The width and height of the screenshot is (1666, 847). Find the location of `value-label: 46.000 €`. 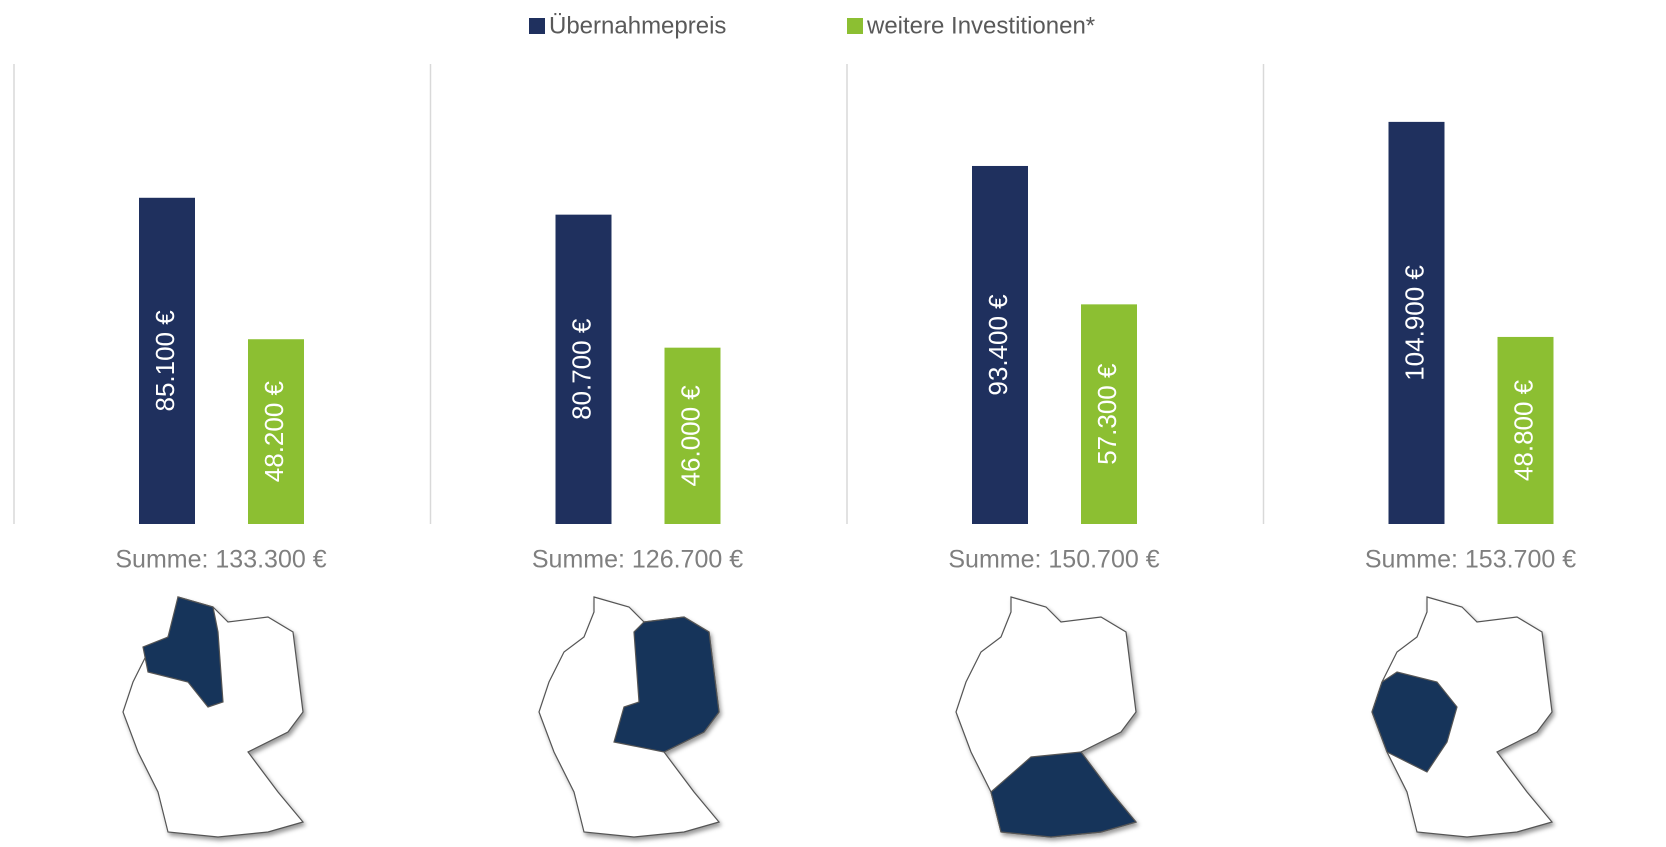

value-label: 46.000 € is located at coordinates (690, 436).